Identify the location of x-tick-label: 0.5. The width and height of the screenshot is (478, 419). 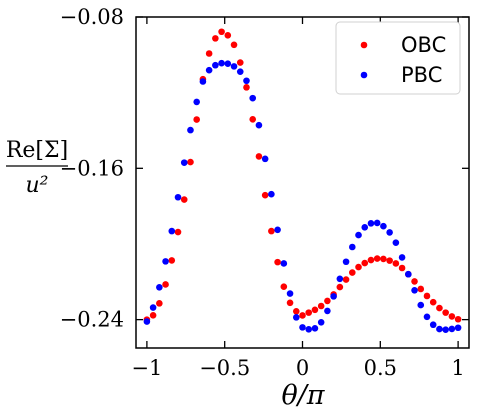
(380, 368).